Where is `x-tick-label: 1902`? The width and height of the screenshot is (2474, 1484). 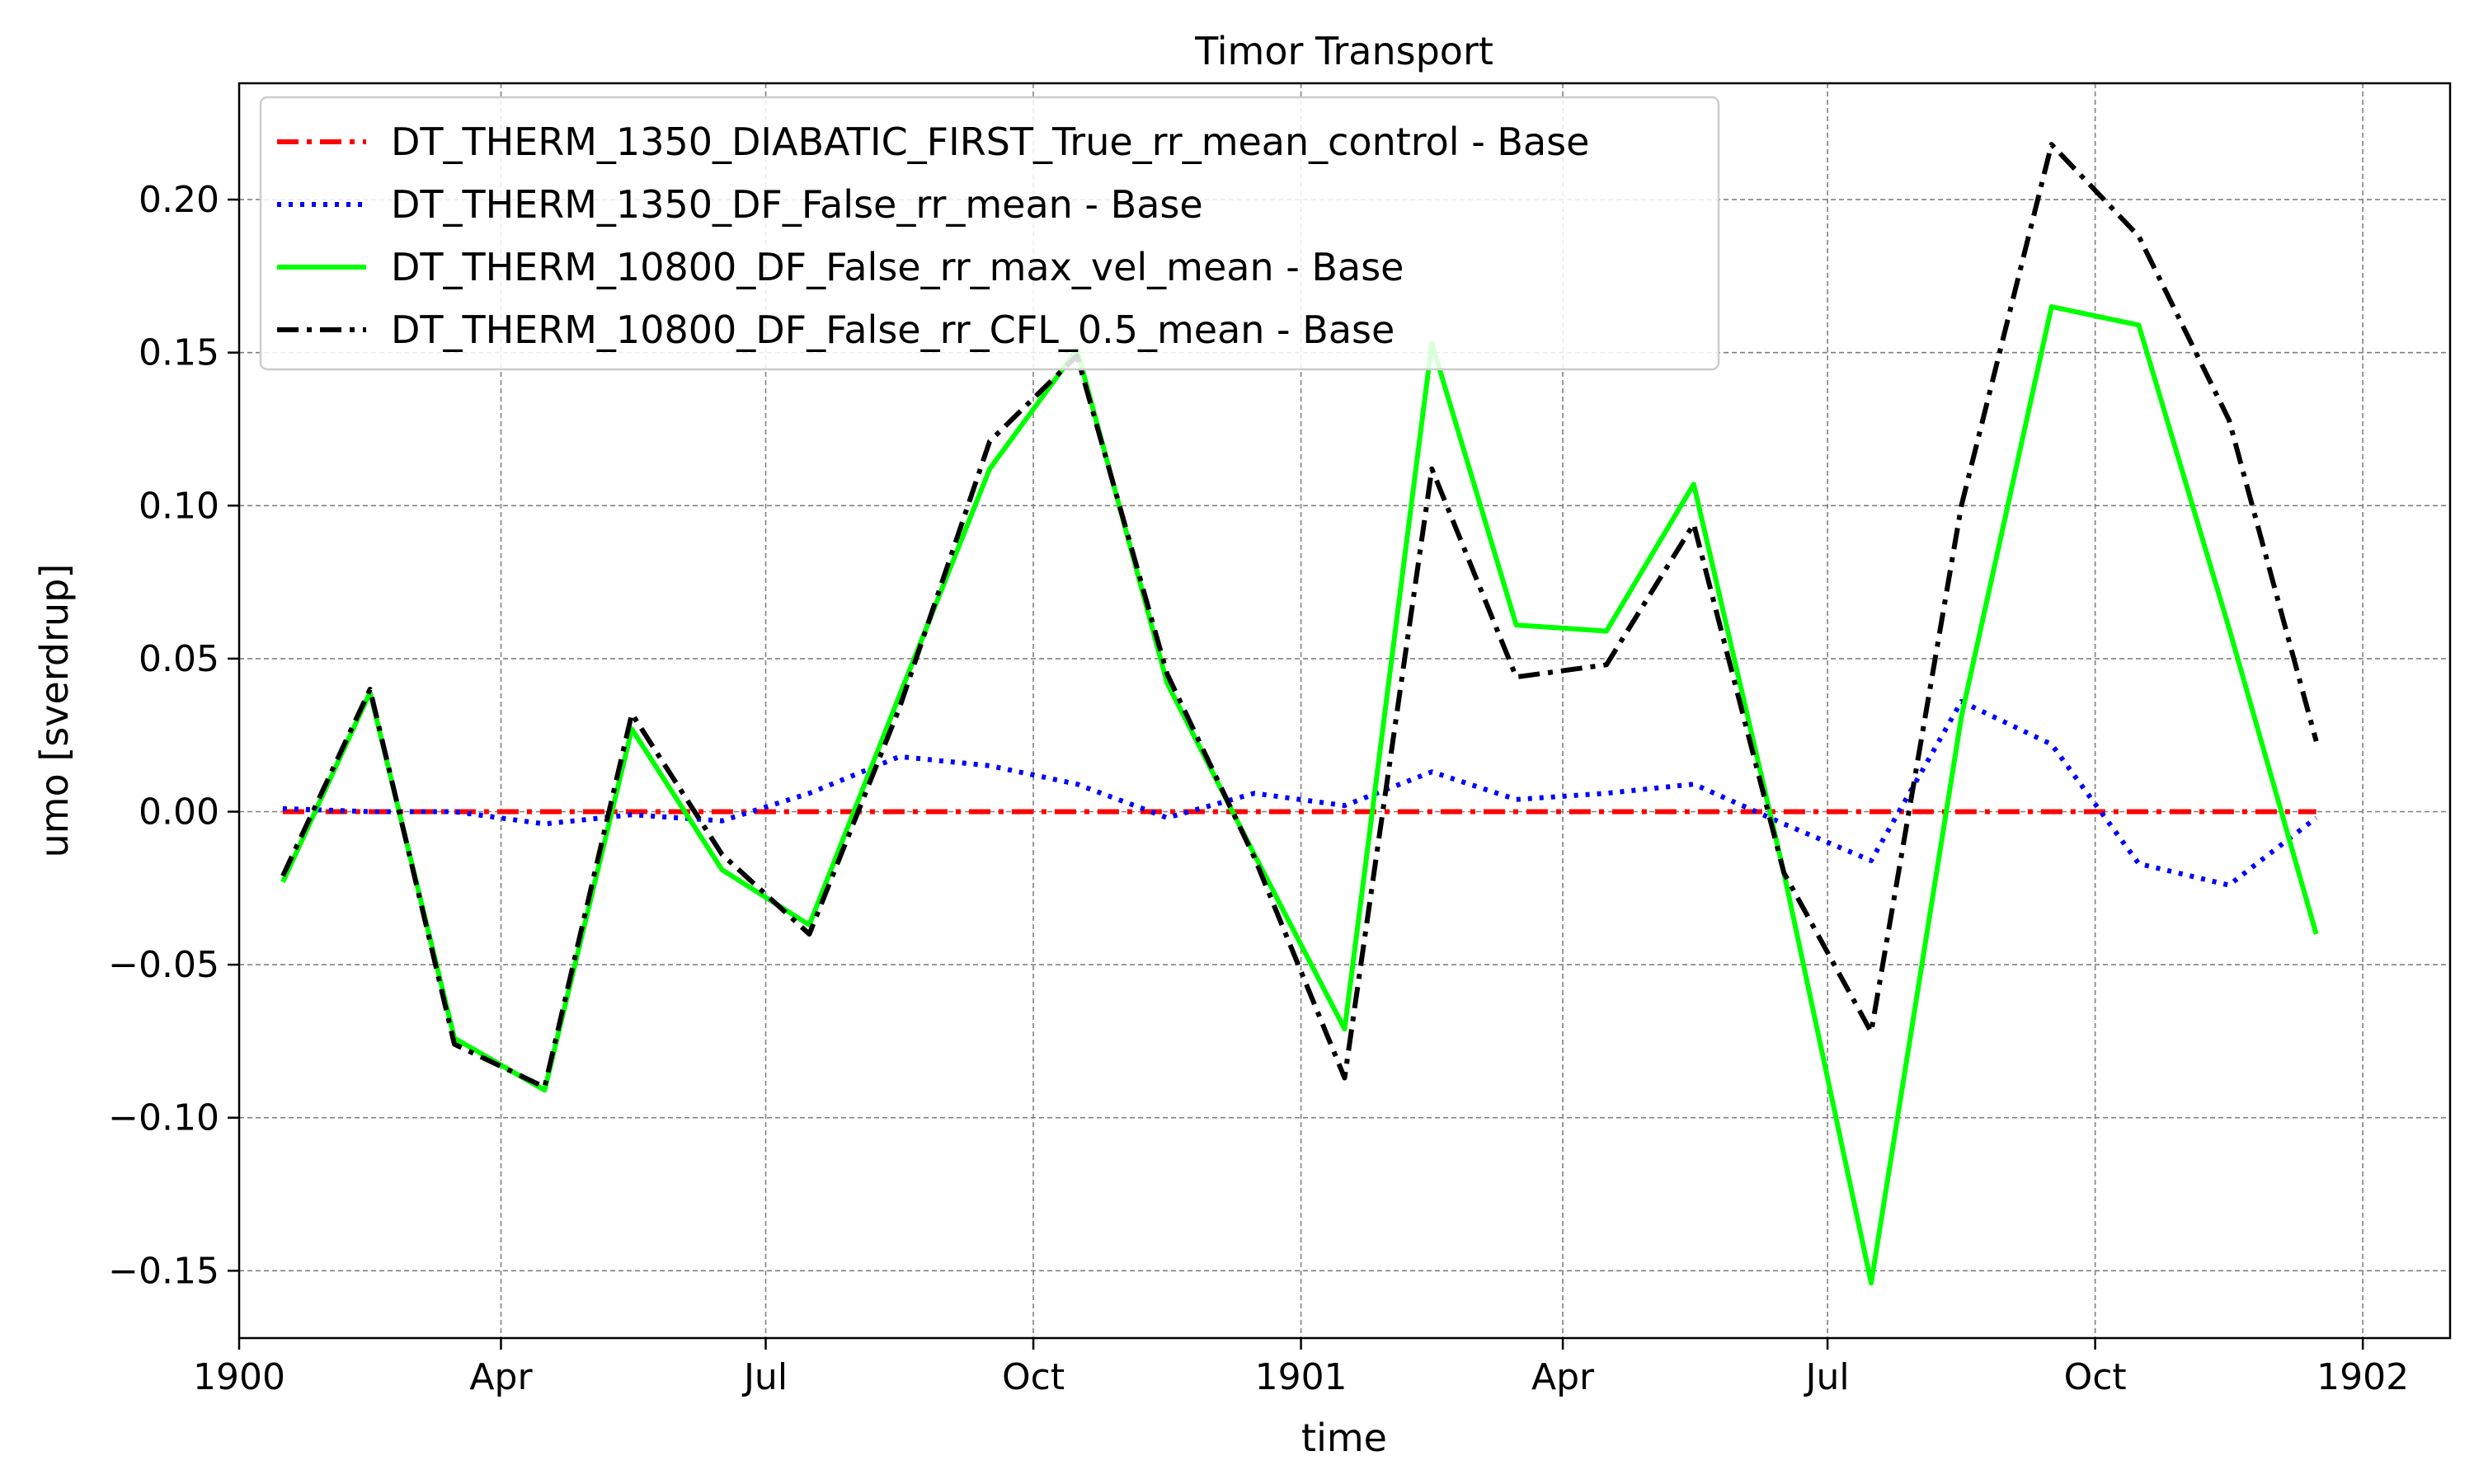
x-tick-label: 1902 is located at coordinates (2362, 1377).